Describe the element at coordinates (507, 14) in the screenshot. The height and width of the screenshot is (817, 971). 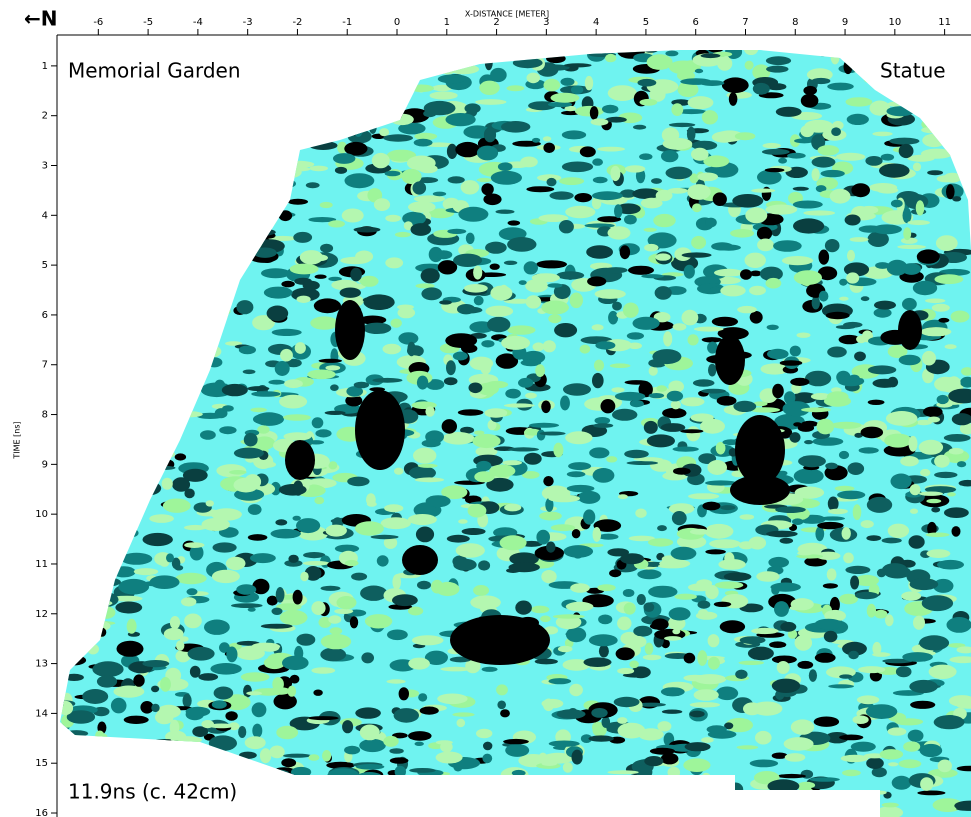
I see `x-axis-label: X-DISTANCE [METER]` at that location.